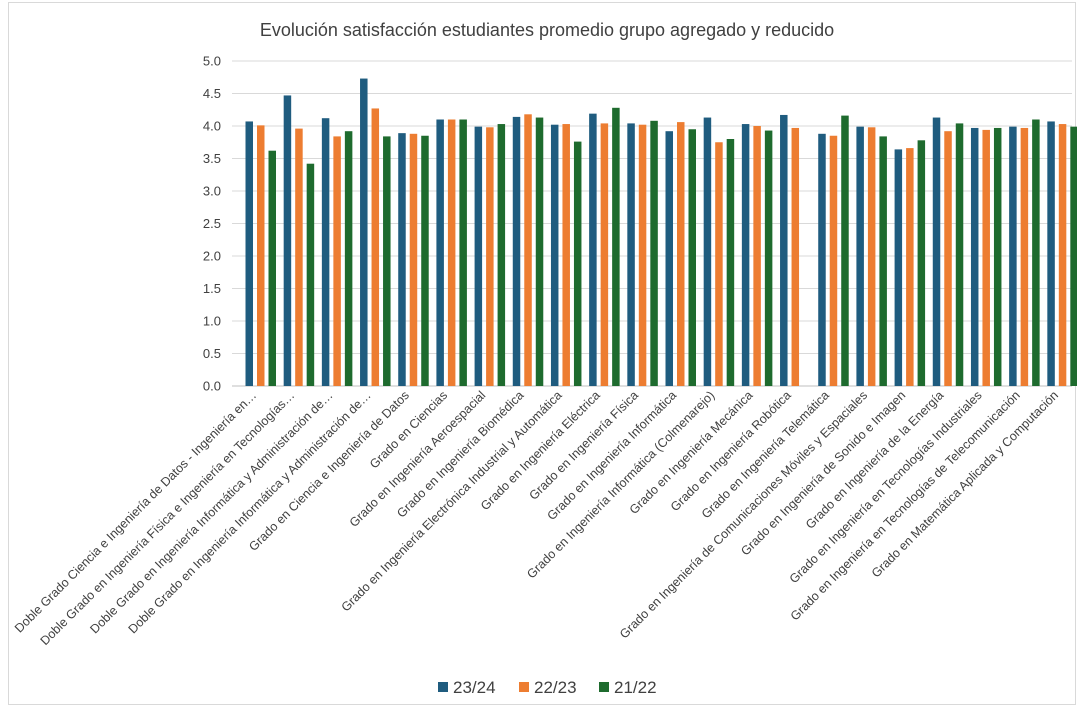  Describe the element at coordinates (212, 191) in the screenshot. I see `y-tick-label: 3.0` at that location.